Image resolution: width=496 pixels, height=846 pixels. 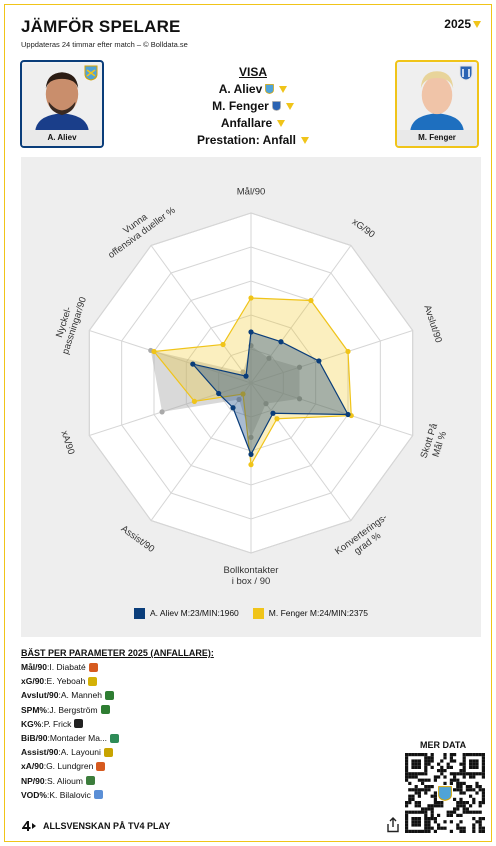 I want to click on performance-selected: Prestation: Anfall, so click(x=246, y=140).